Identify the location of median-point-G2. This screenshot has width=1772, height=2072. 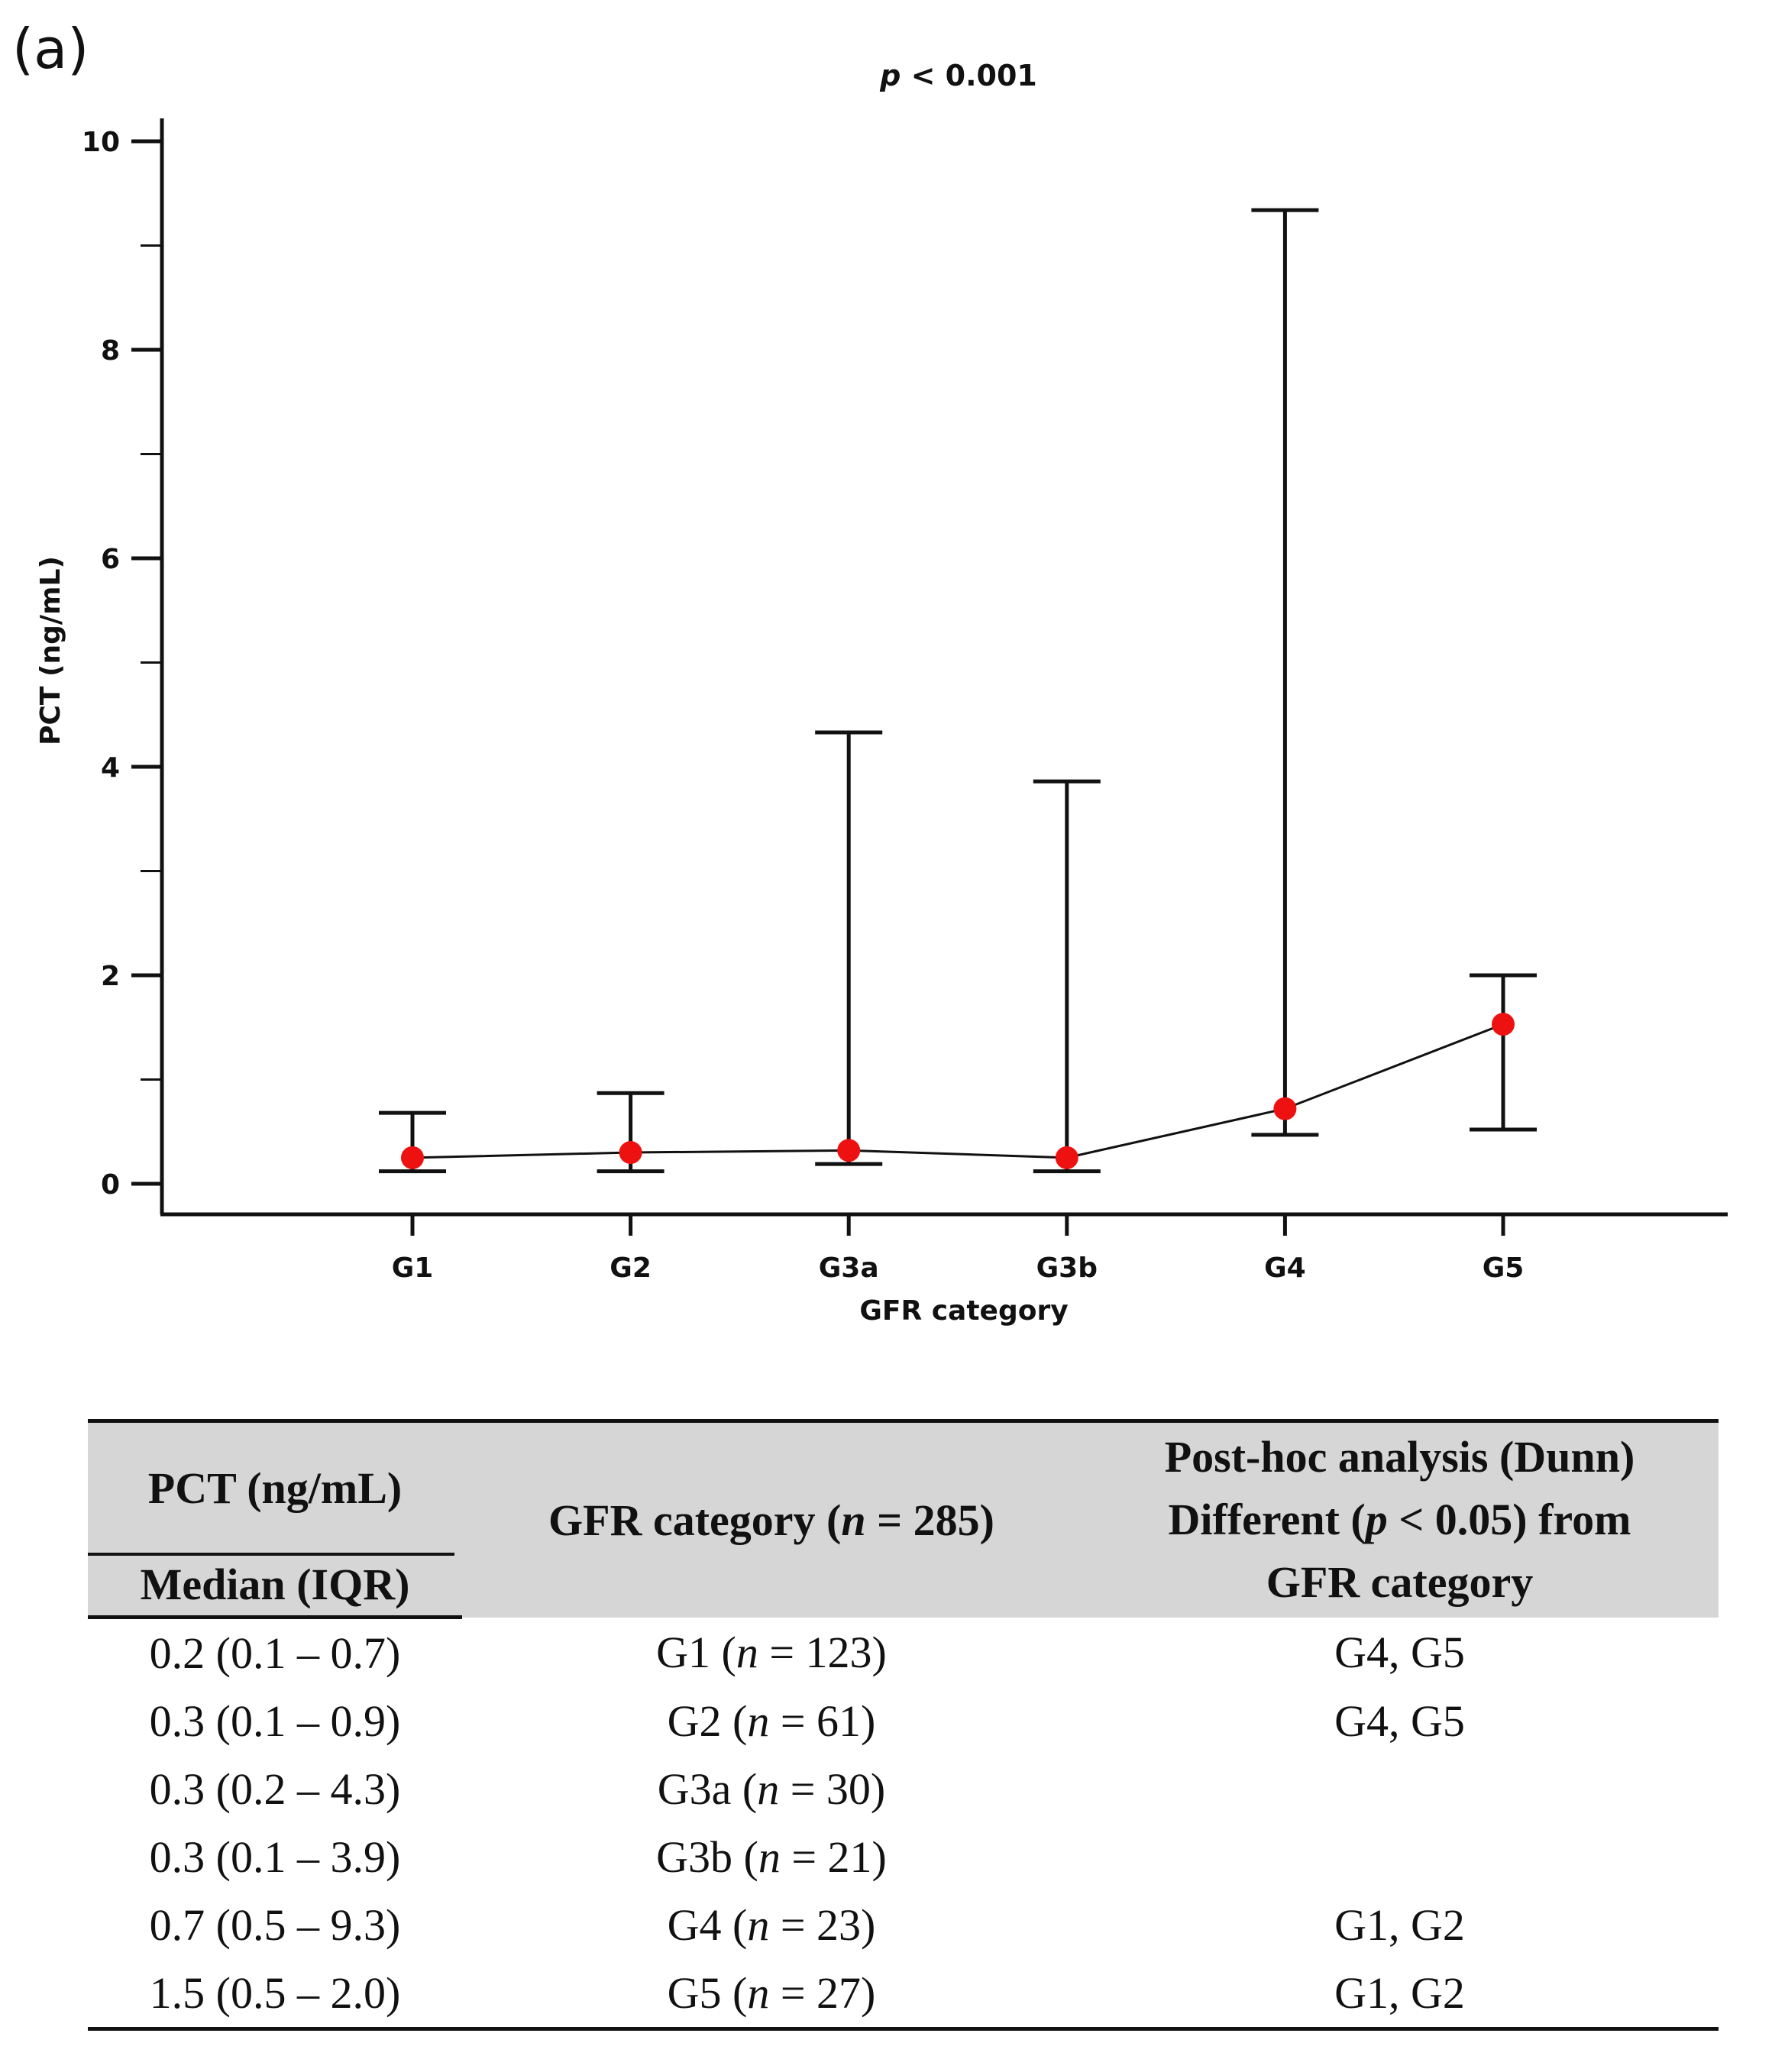
(630, 1153).